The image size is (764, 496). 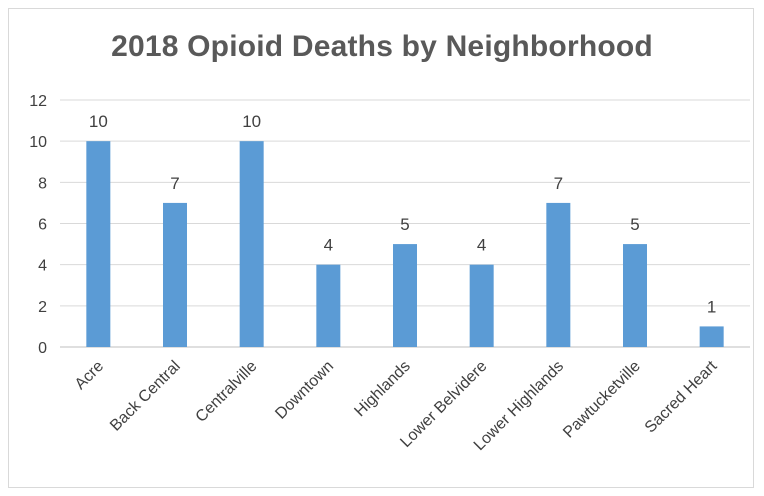 What do you see at coordinates (711, 306) in the screenshot?
I see `data-label: 1` at bounding box center [711, 306].